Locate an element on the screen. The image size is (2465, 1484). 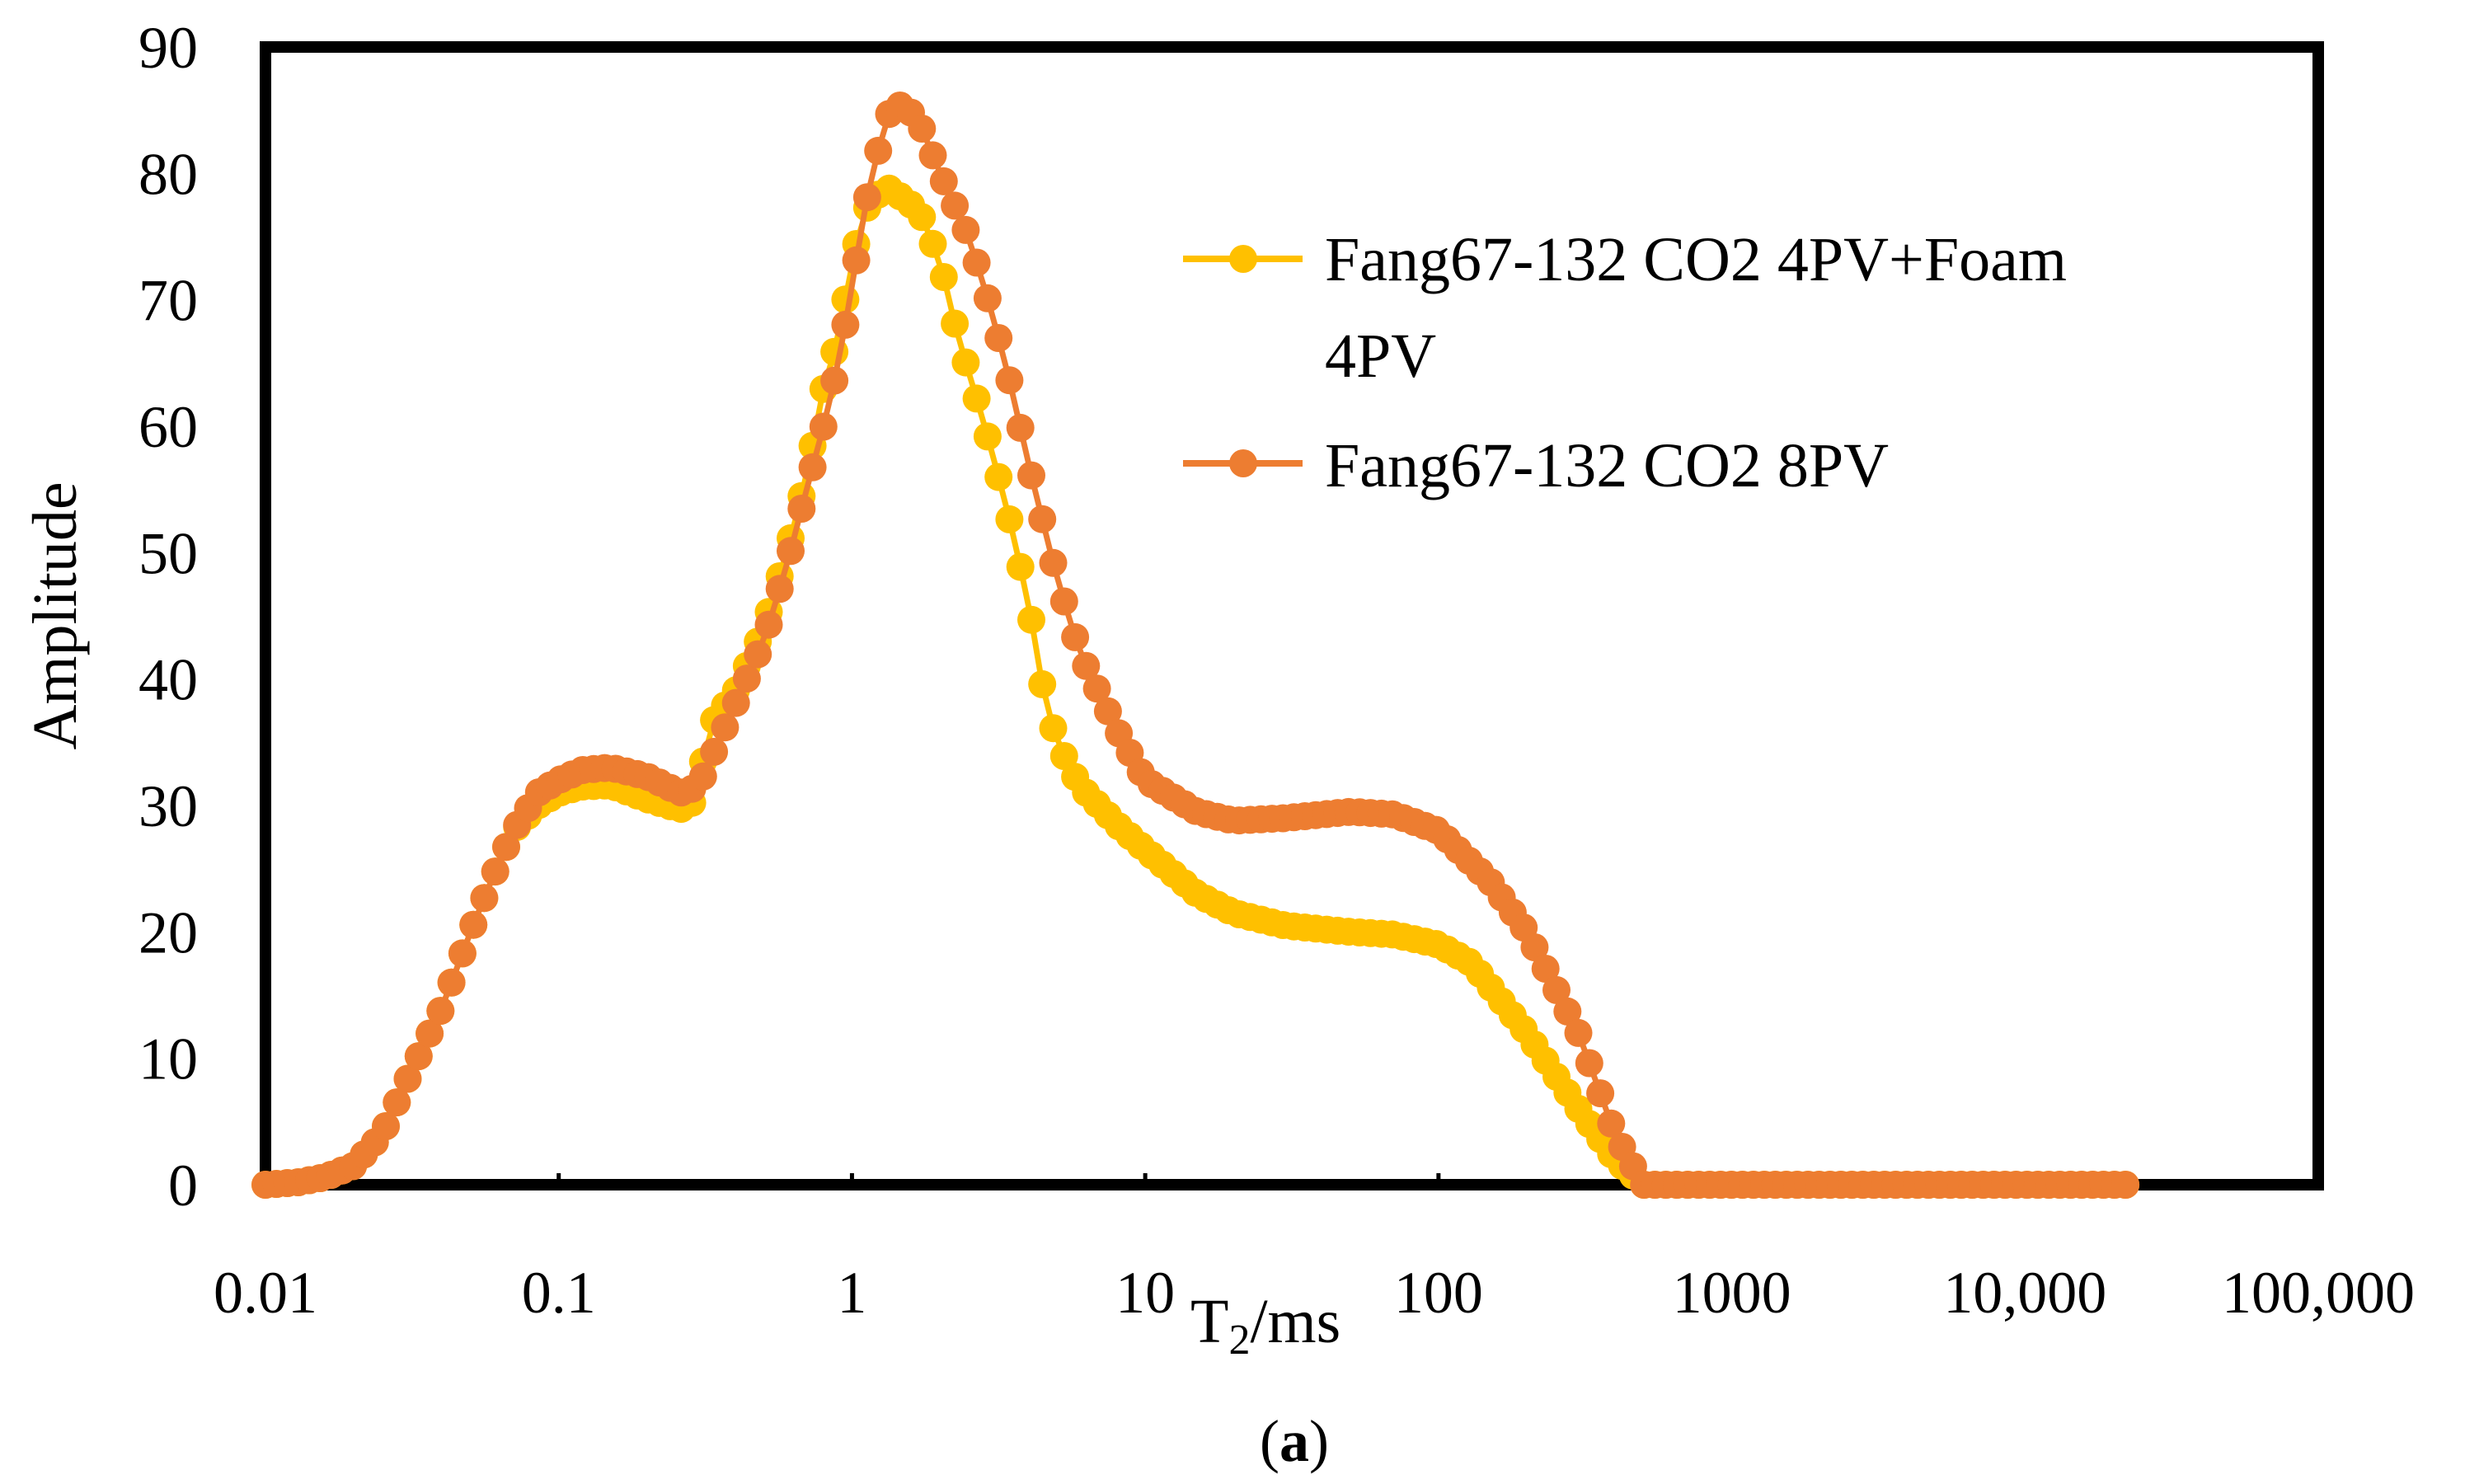
caption-close-paren: ) is located at coordinates (1319, 1441).